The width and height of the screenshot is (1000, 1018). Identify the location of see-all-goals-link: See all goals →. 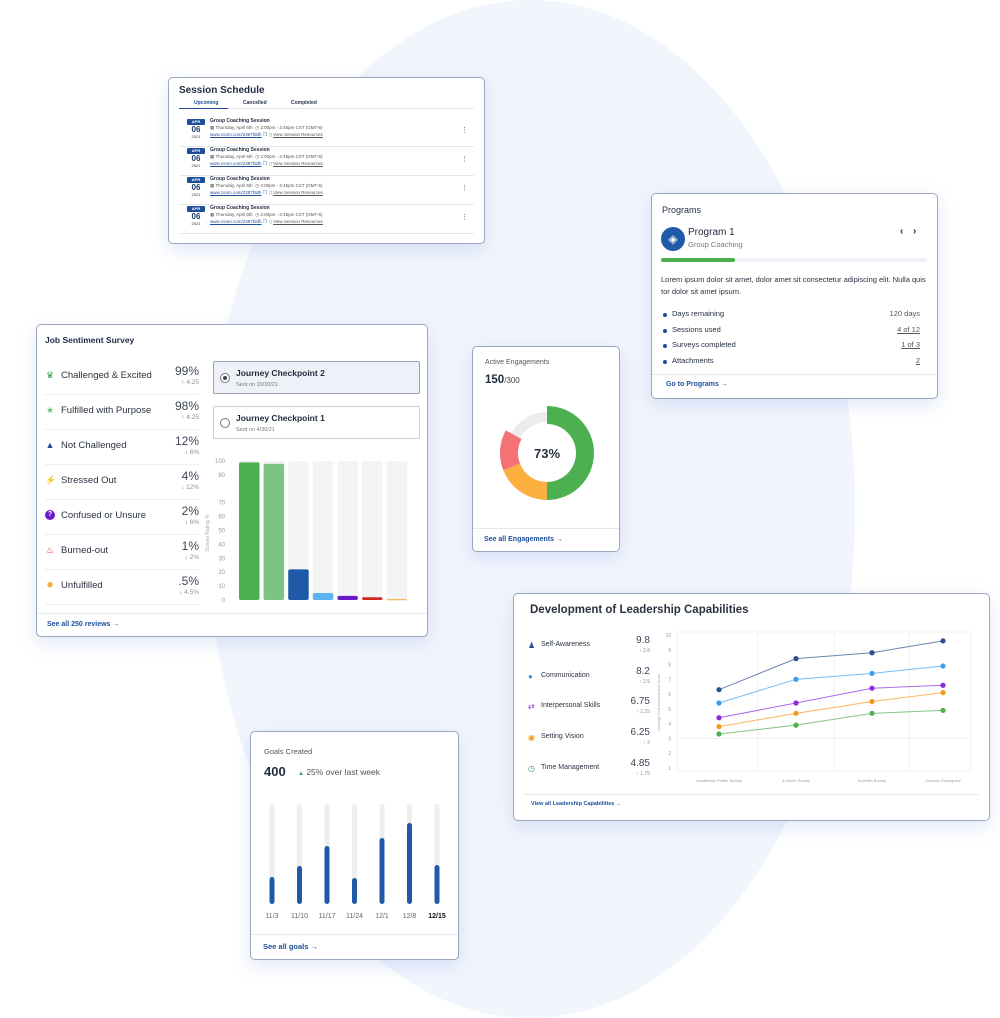
(290, 946).